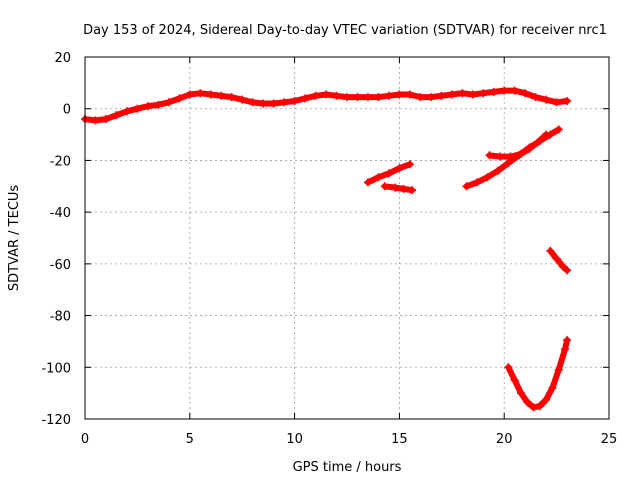 This screenshot has width=640, height=480. What do you see at coordinates (609, 439) in the screenshot?
I see `x-tick-label: 25` at bounding box center [609, 439].